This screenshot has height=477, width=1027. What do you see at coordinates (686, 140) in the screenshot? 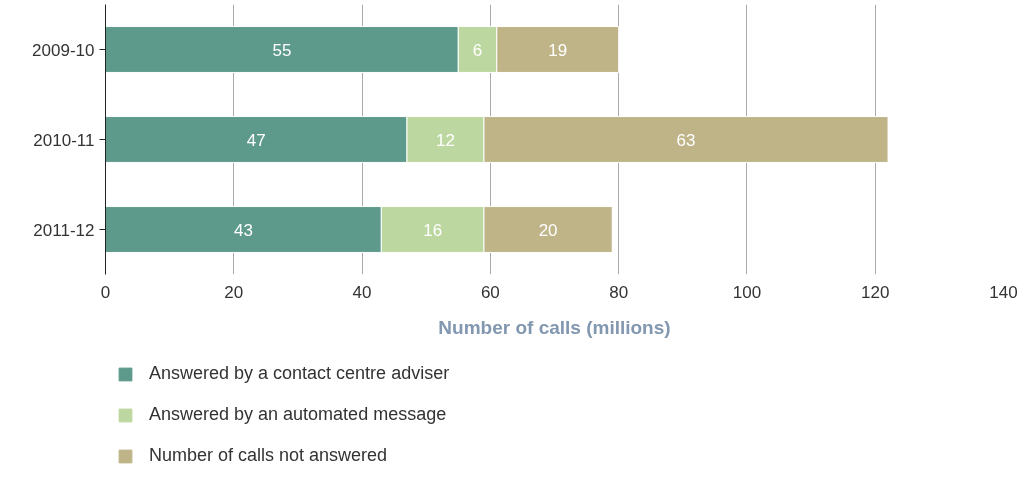
I see `data-label: 63` at bounding box center [686, 140].